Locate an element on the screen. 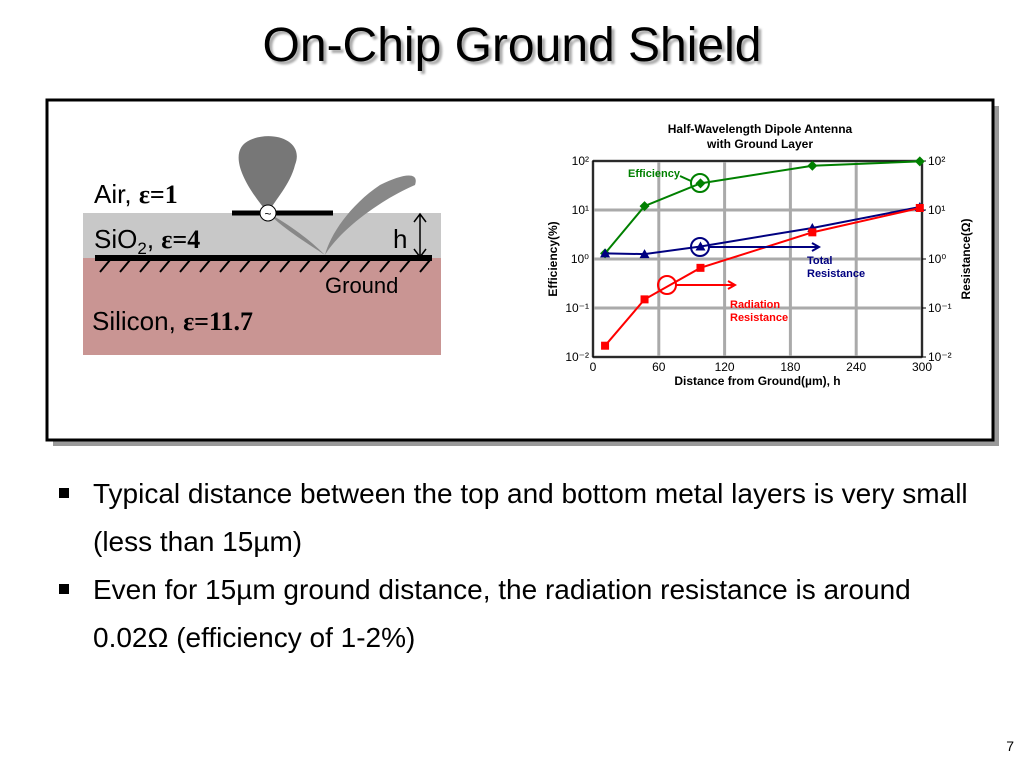 This screenshot has width=1024, height=768. chart-title: Half-Wavelength Dipole Antenna is located at coordinates (760, 129).